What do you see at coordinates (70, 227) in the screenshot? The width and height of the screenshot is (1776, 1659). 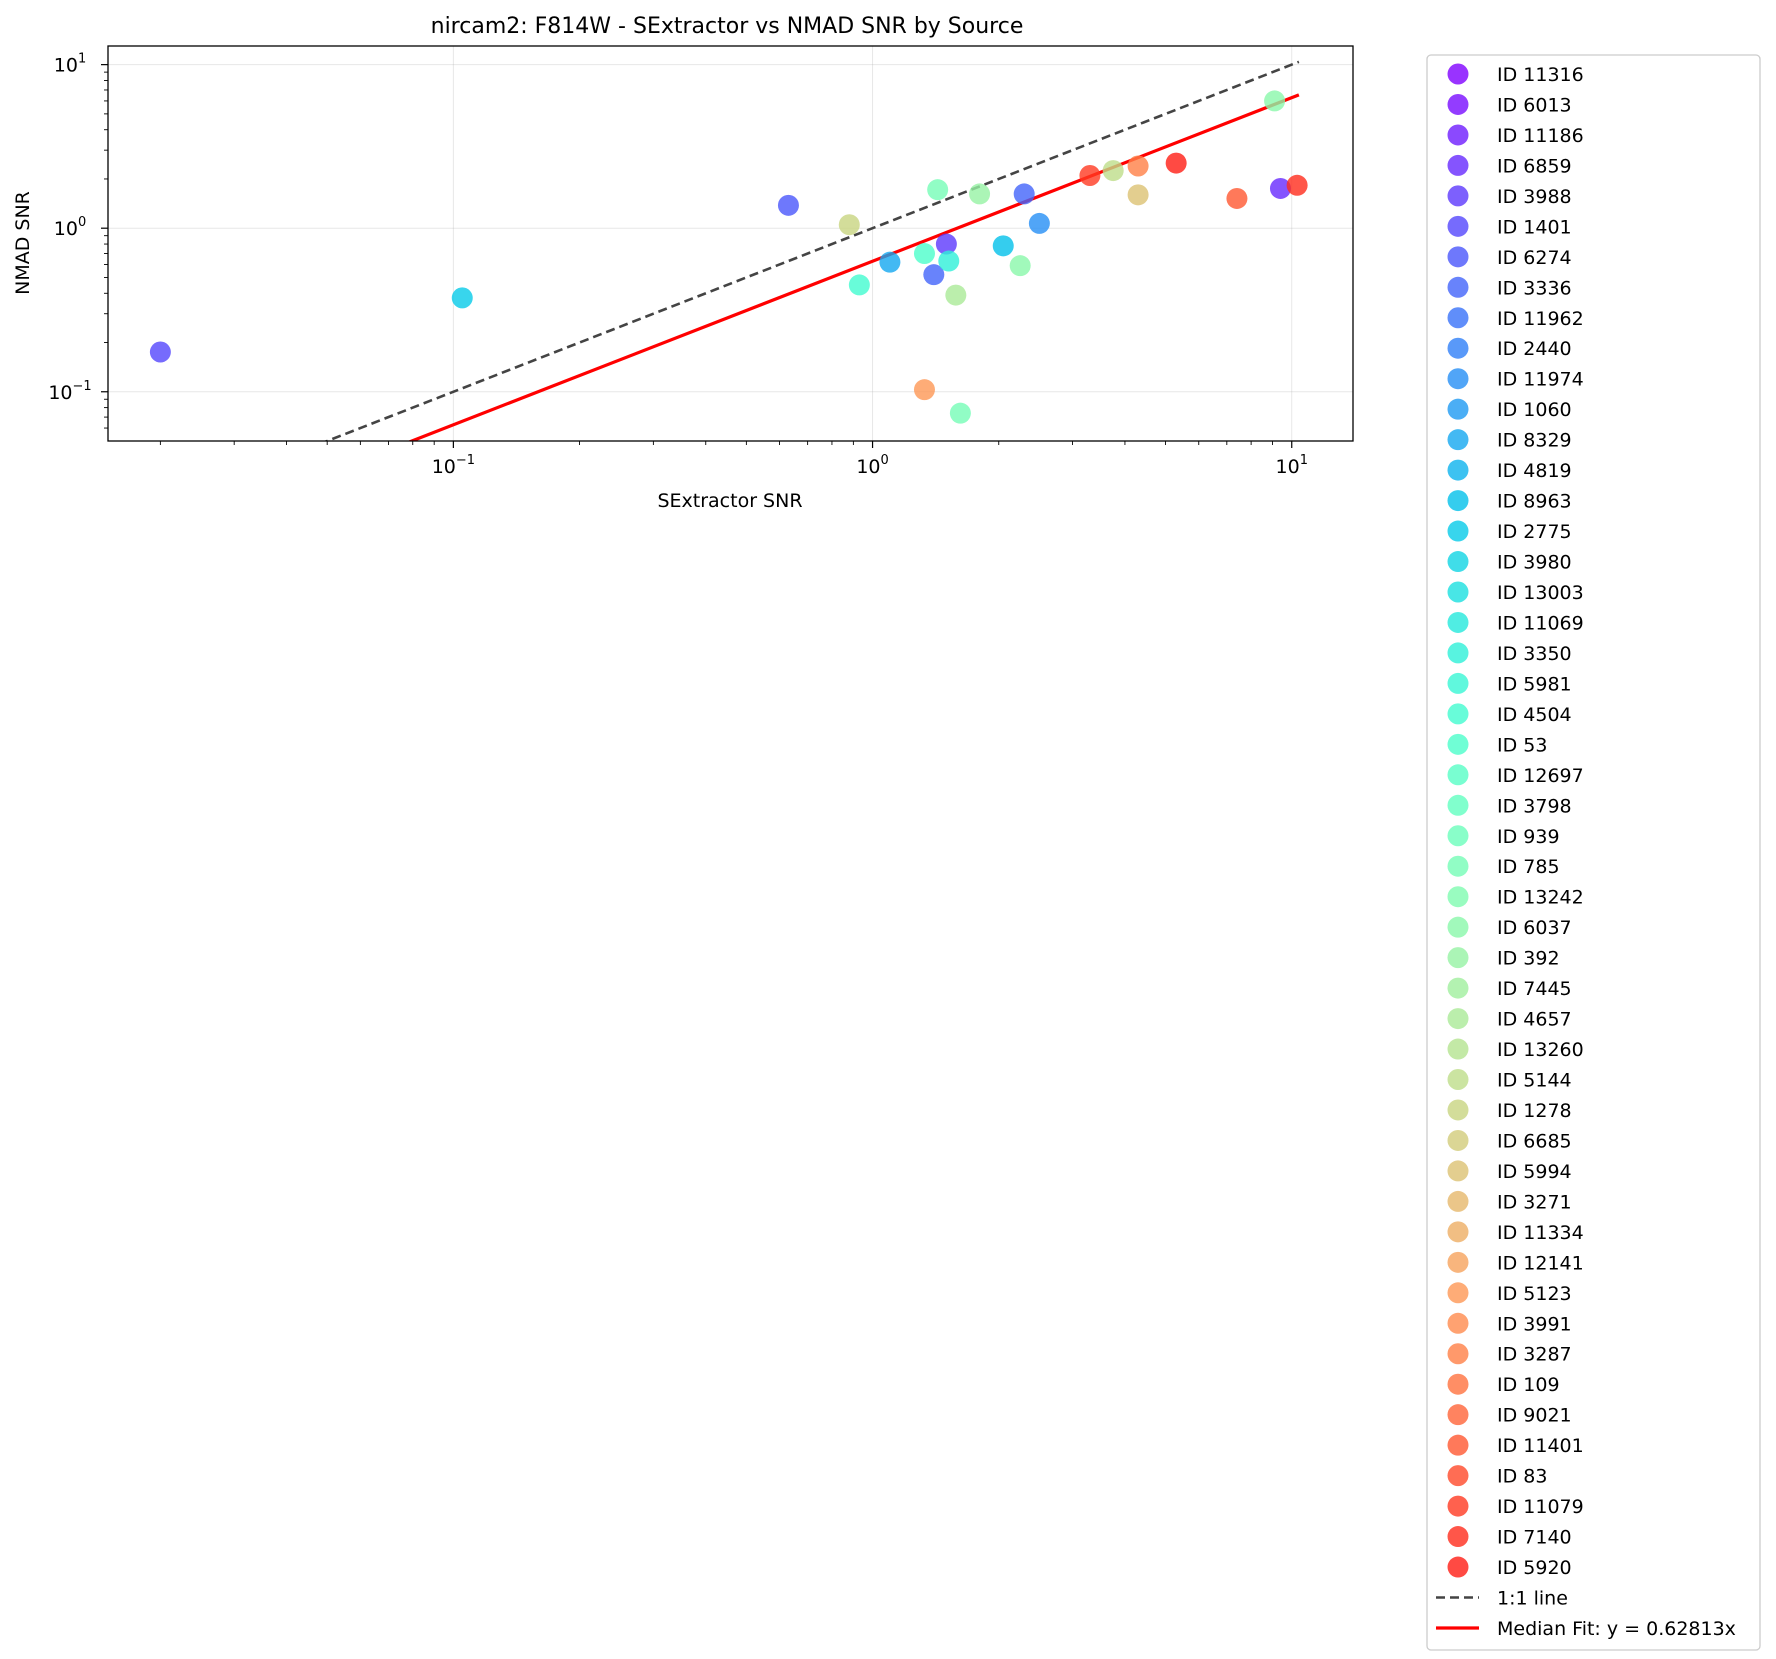 I see `y-tick-label: 10⁰` at bounding box center [70, 227].